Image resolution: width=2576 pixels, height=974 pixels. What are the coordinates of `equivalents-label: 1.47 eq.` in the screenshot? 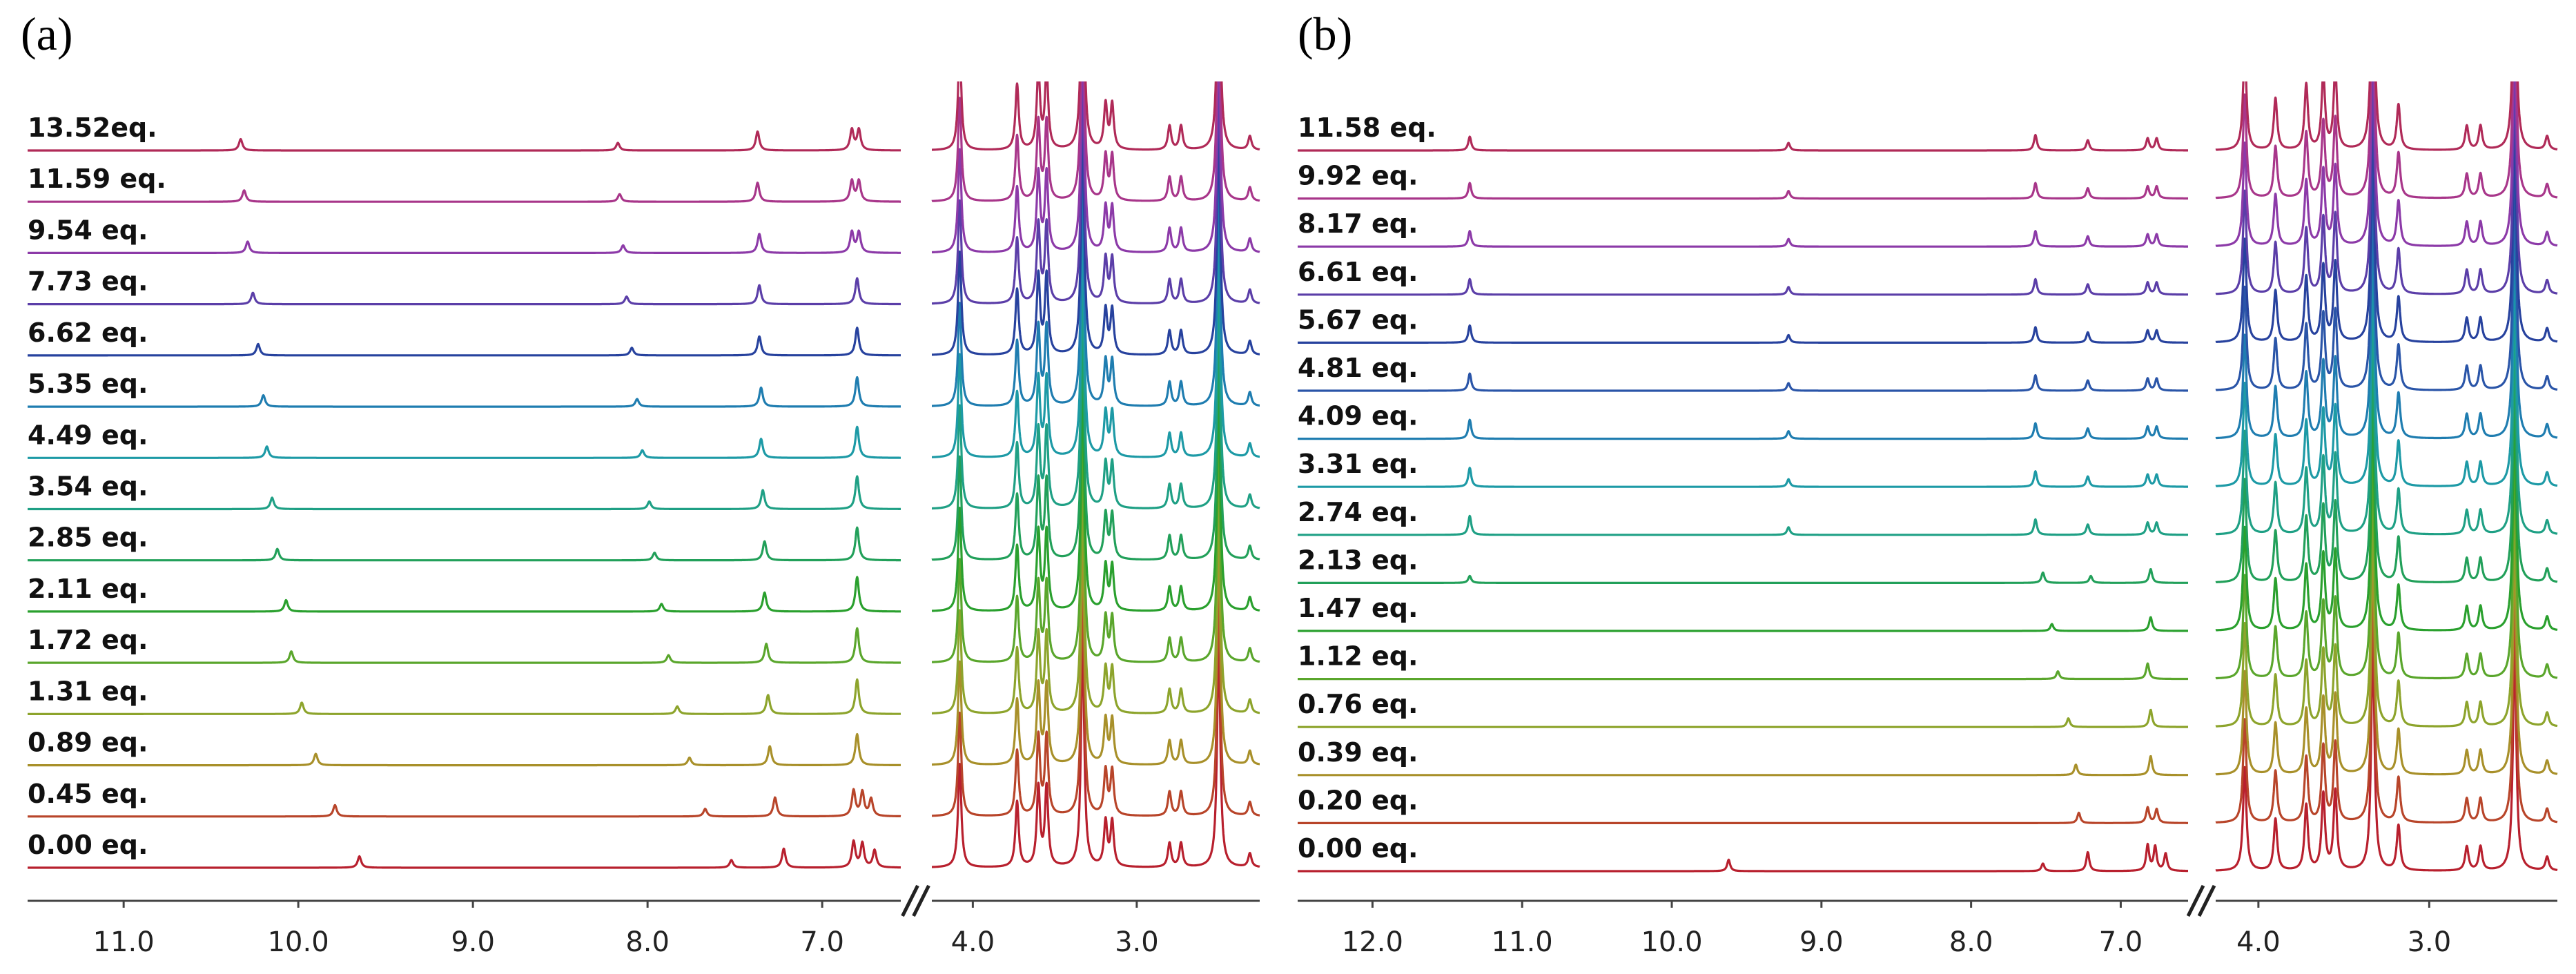 It's located at (1358, 608).